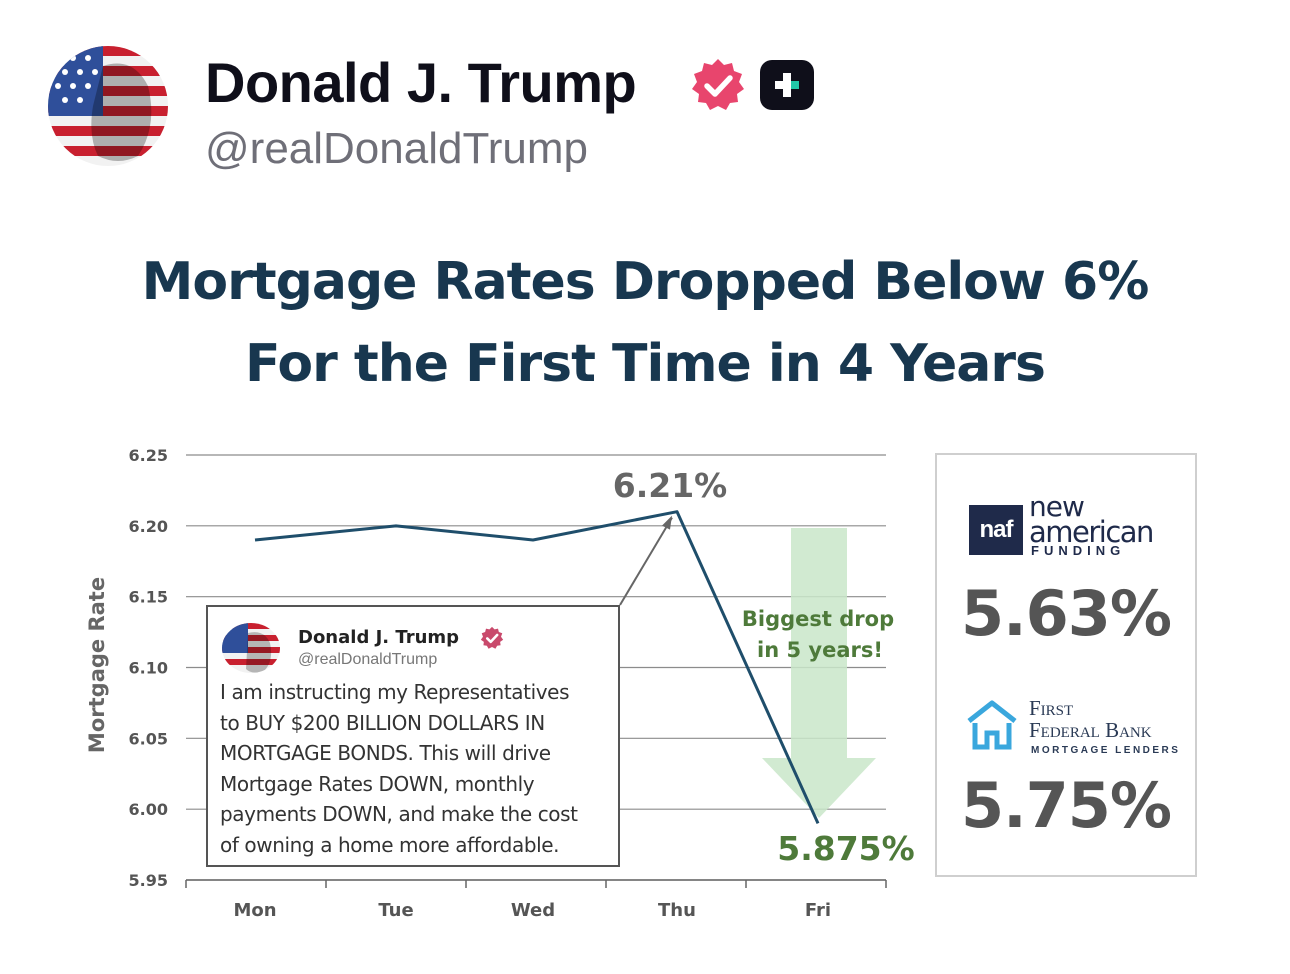 The image size is (1290, 974). Describe the element at coordinates (148, 597) in the screenshot. I see `y-tick-label: 6.15` at that location.